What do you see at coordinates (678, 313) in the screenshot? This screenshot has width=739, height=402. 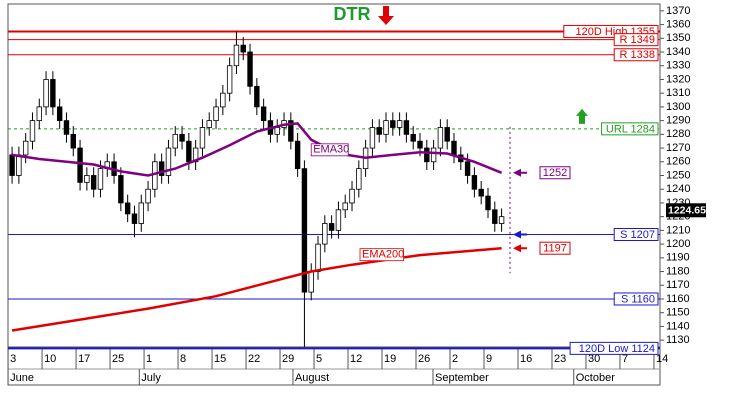 I see `y-tick-label: 1150` at bounding box center [678, 313].